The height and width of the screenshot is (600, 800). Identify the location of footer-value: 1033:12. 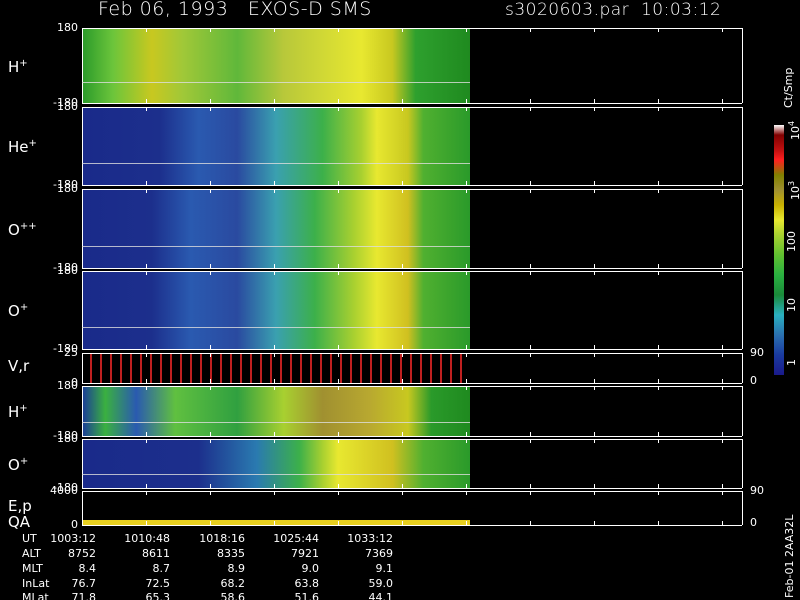
(370, 538).